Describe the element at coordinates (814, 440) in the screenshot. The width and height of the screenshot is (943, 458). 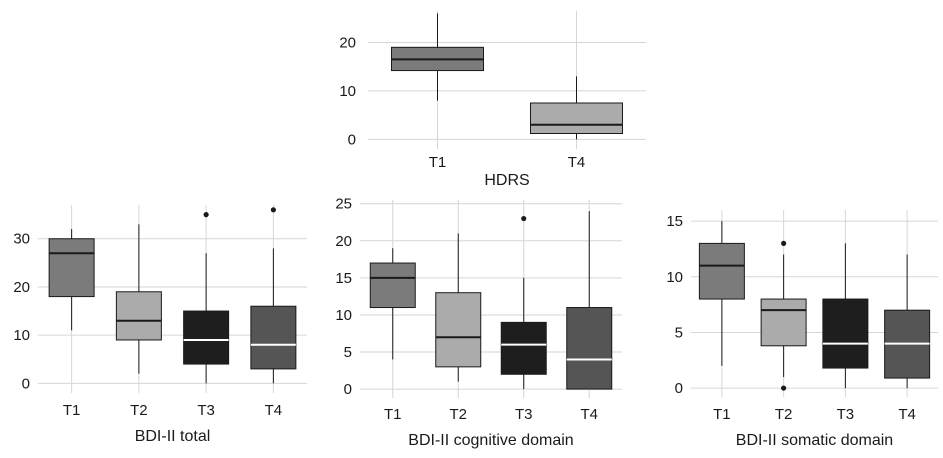
I see `x-axis-label: BDI-II somatic domain` at that location.